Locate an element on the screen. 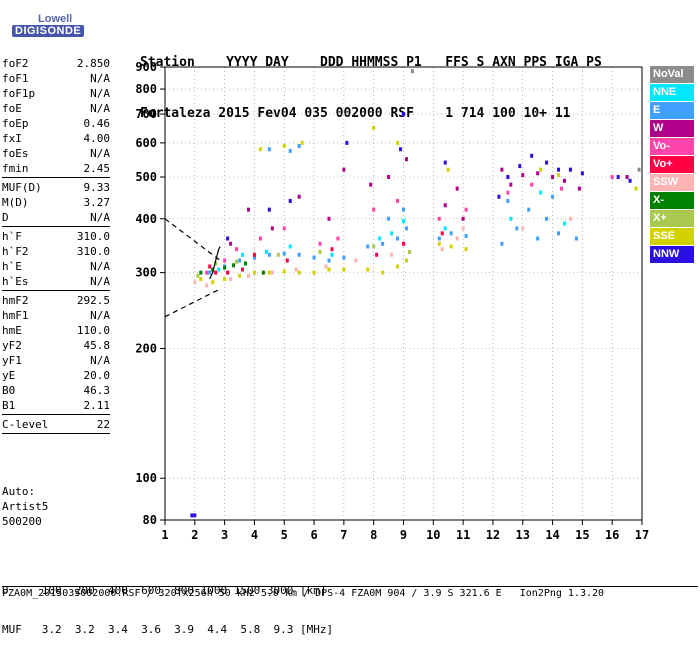  y-tick-label: 400 is located at coordinates (146, 219).